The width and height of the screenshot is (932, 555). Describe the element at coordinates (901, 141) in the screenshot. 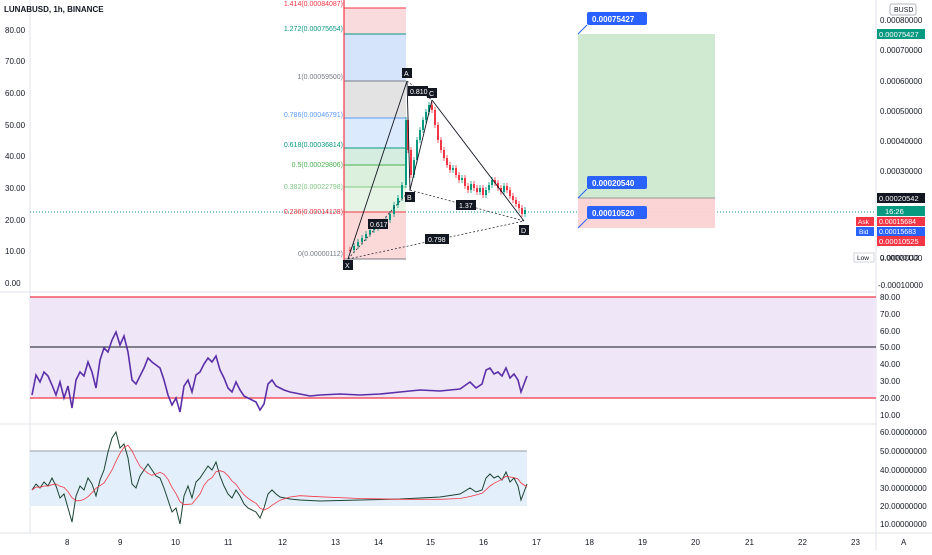

I see `price-axis-label: 0.00040000` at that location.